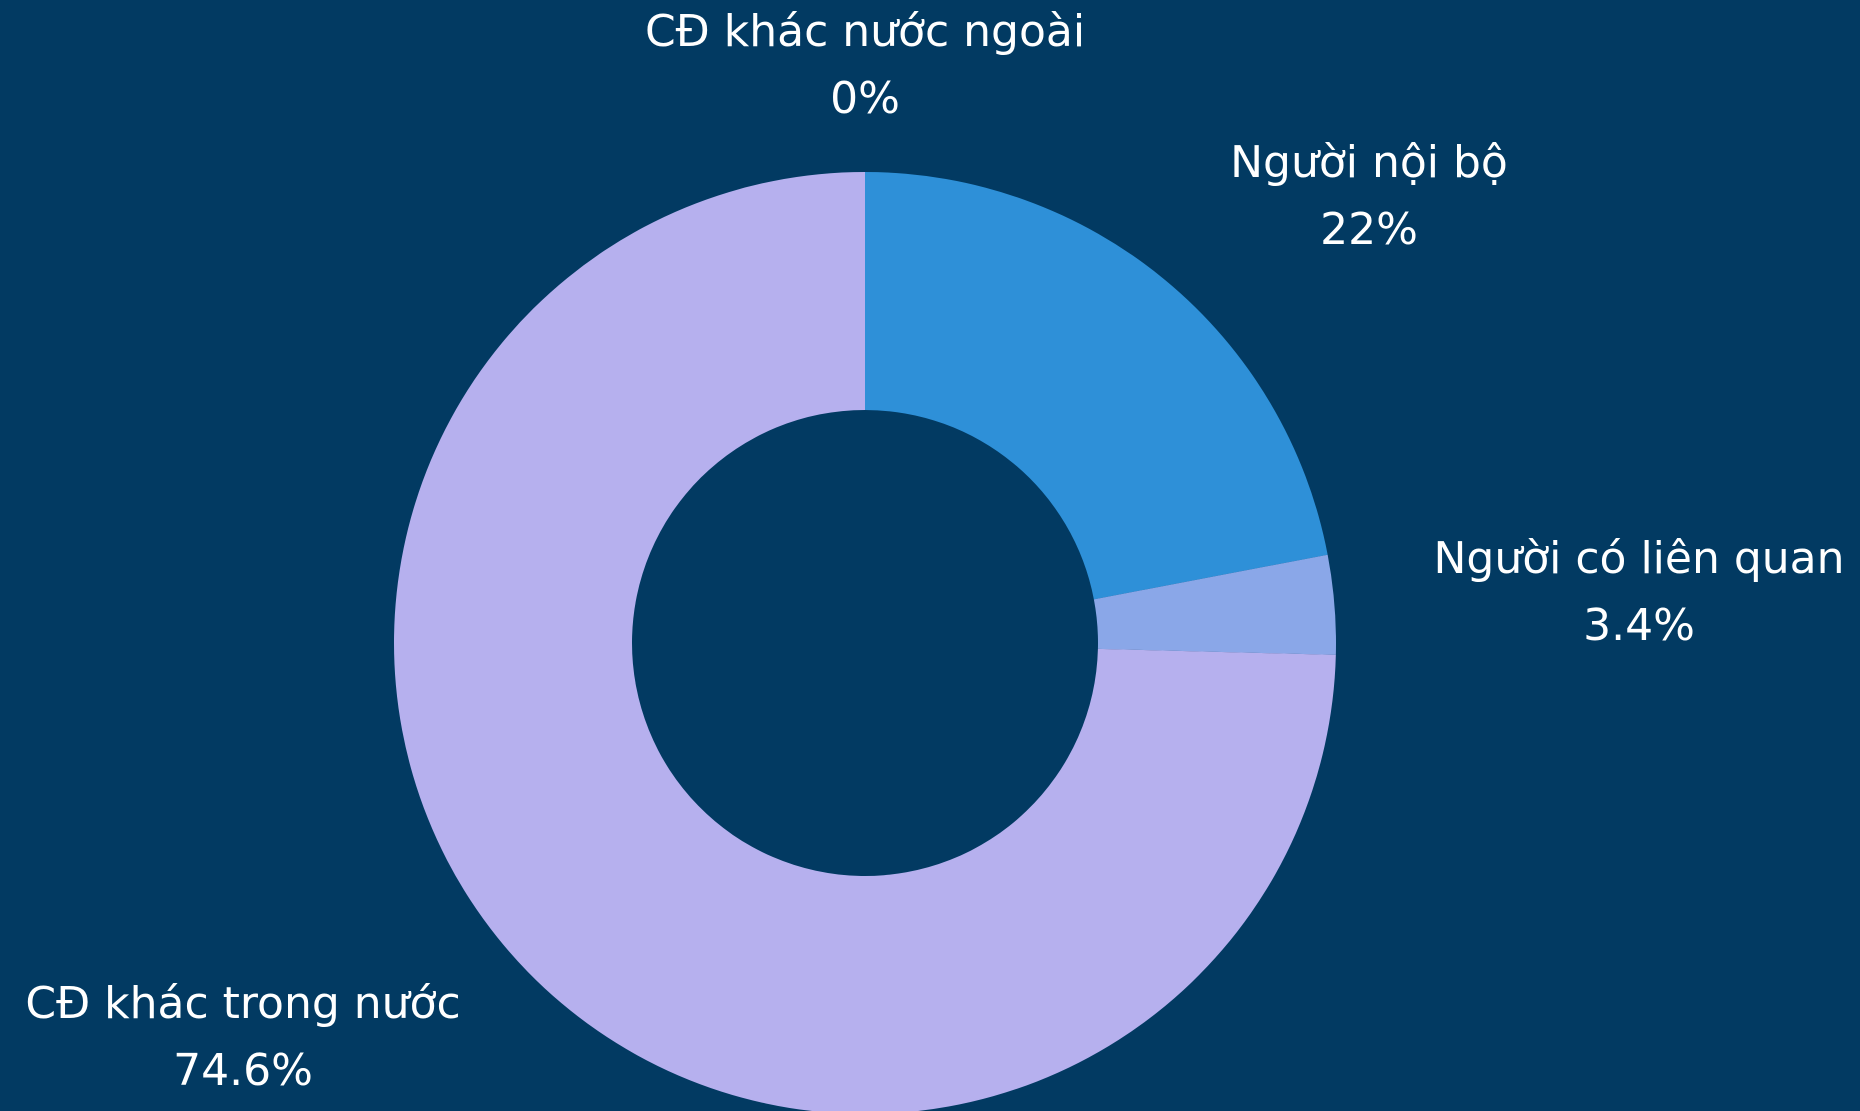 This screenshot has height=1111, width=1860. I want to click on slice-label-cd-khac-nuoc-ngoai: CĐ khác nước ngoài, so click(865, 31).